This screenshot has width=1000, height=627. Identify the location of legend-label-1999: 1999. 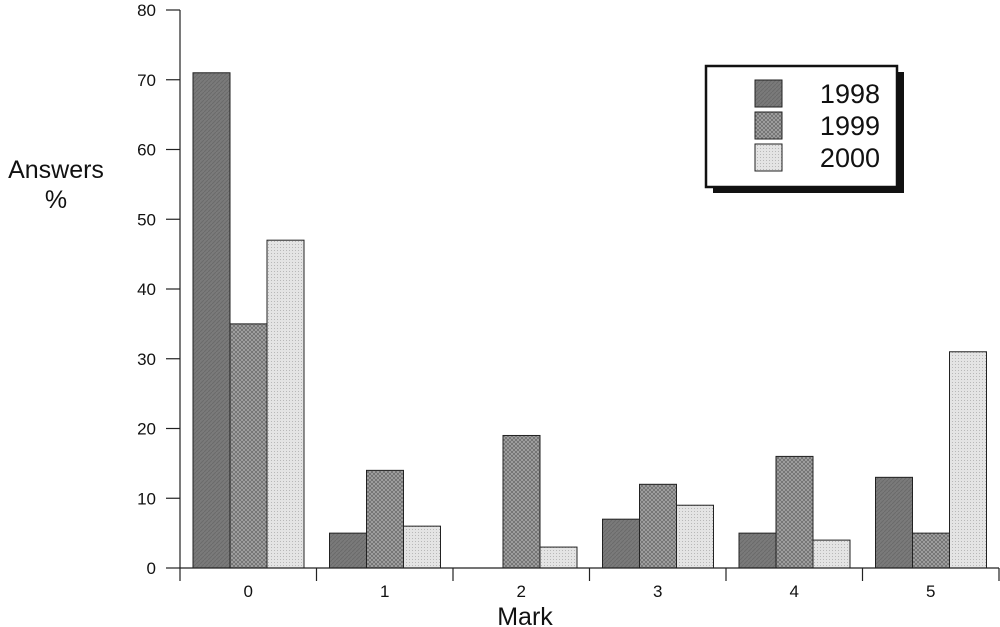
(850, 126).